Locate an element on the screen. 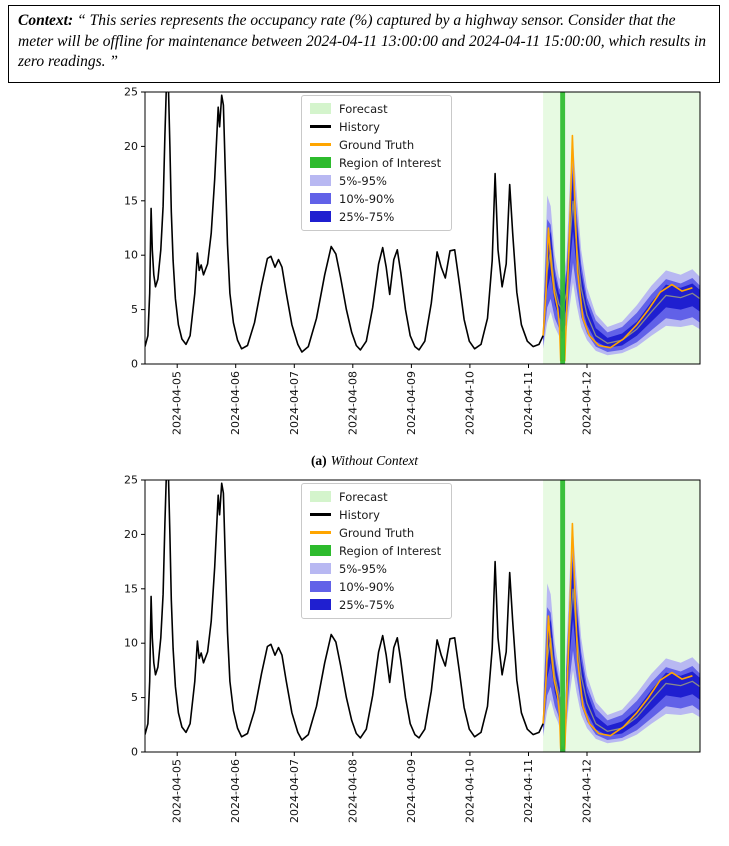 This screenshot has height=846, width=729. forecast-median-line is located at coordinates (621, 272).